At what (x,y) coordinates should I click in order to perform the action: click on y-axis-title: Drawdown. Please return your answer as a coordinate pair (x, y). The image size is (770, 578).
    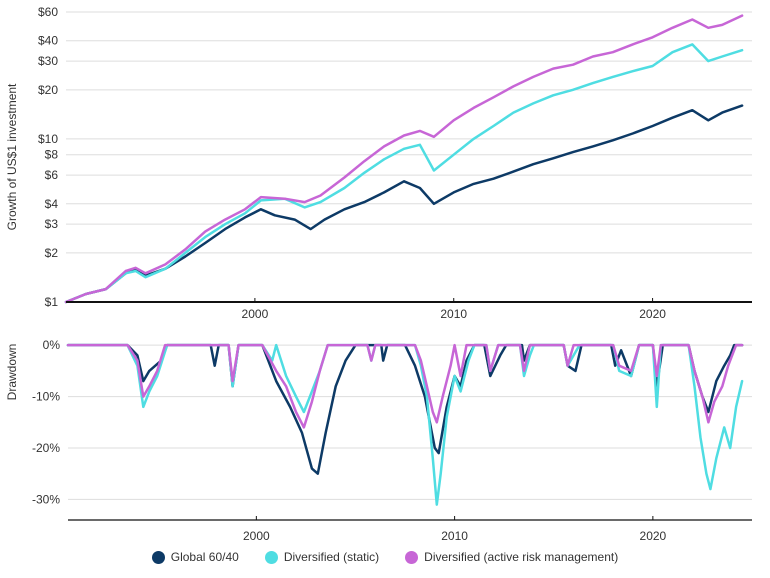
    Looking at the image, I should click on (12, 372).